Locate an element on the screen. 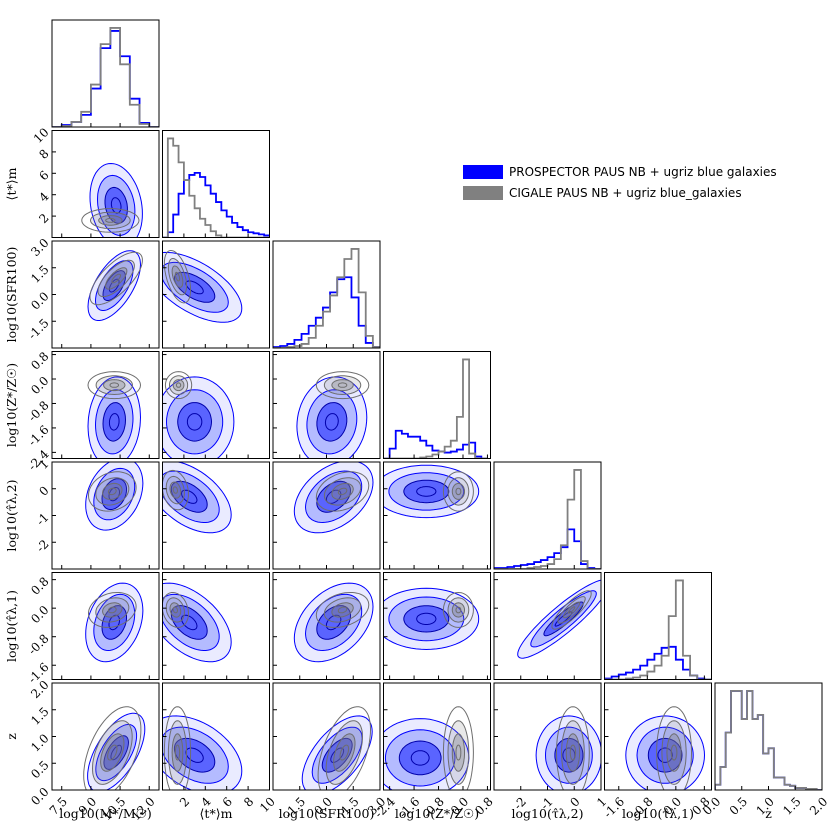  y-tick-label: -2 is located at coordinates (42, 546).